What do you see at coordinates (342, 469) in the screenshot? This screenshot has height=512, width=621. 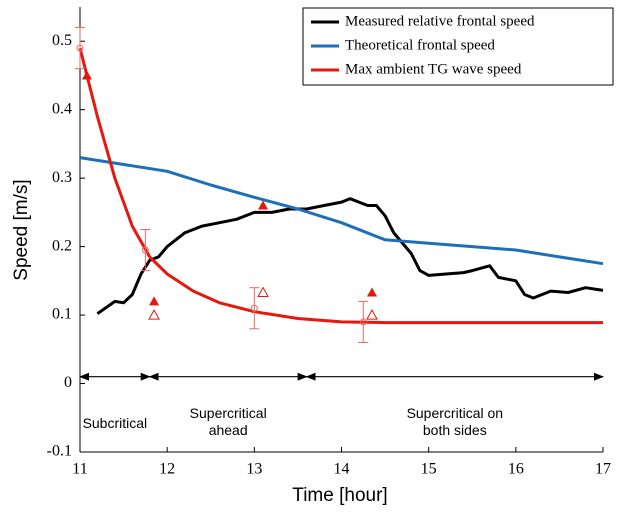 I see `x-tick-label: 14` at bounding box center [342, 469].